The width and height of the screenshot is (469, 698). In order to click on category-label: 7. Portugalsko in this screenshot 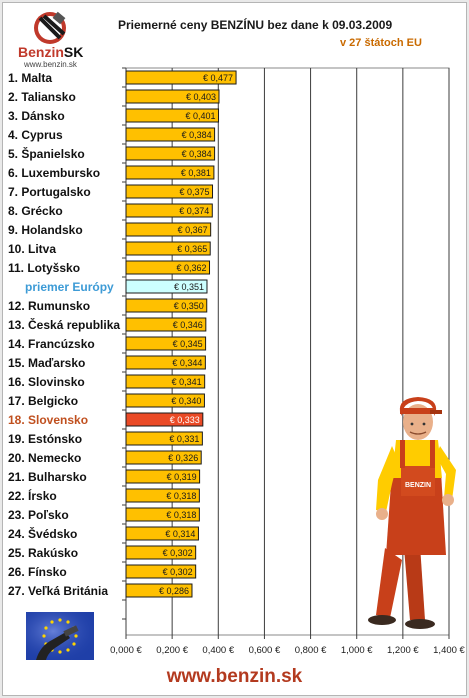, I will do `click(49, 192)`.